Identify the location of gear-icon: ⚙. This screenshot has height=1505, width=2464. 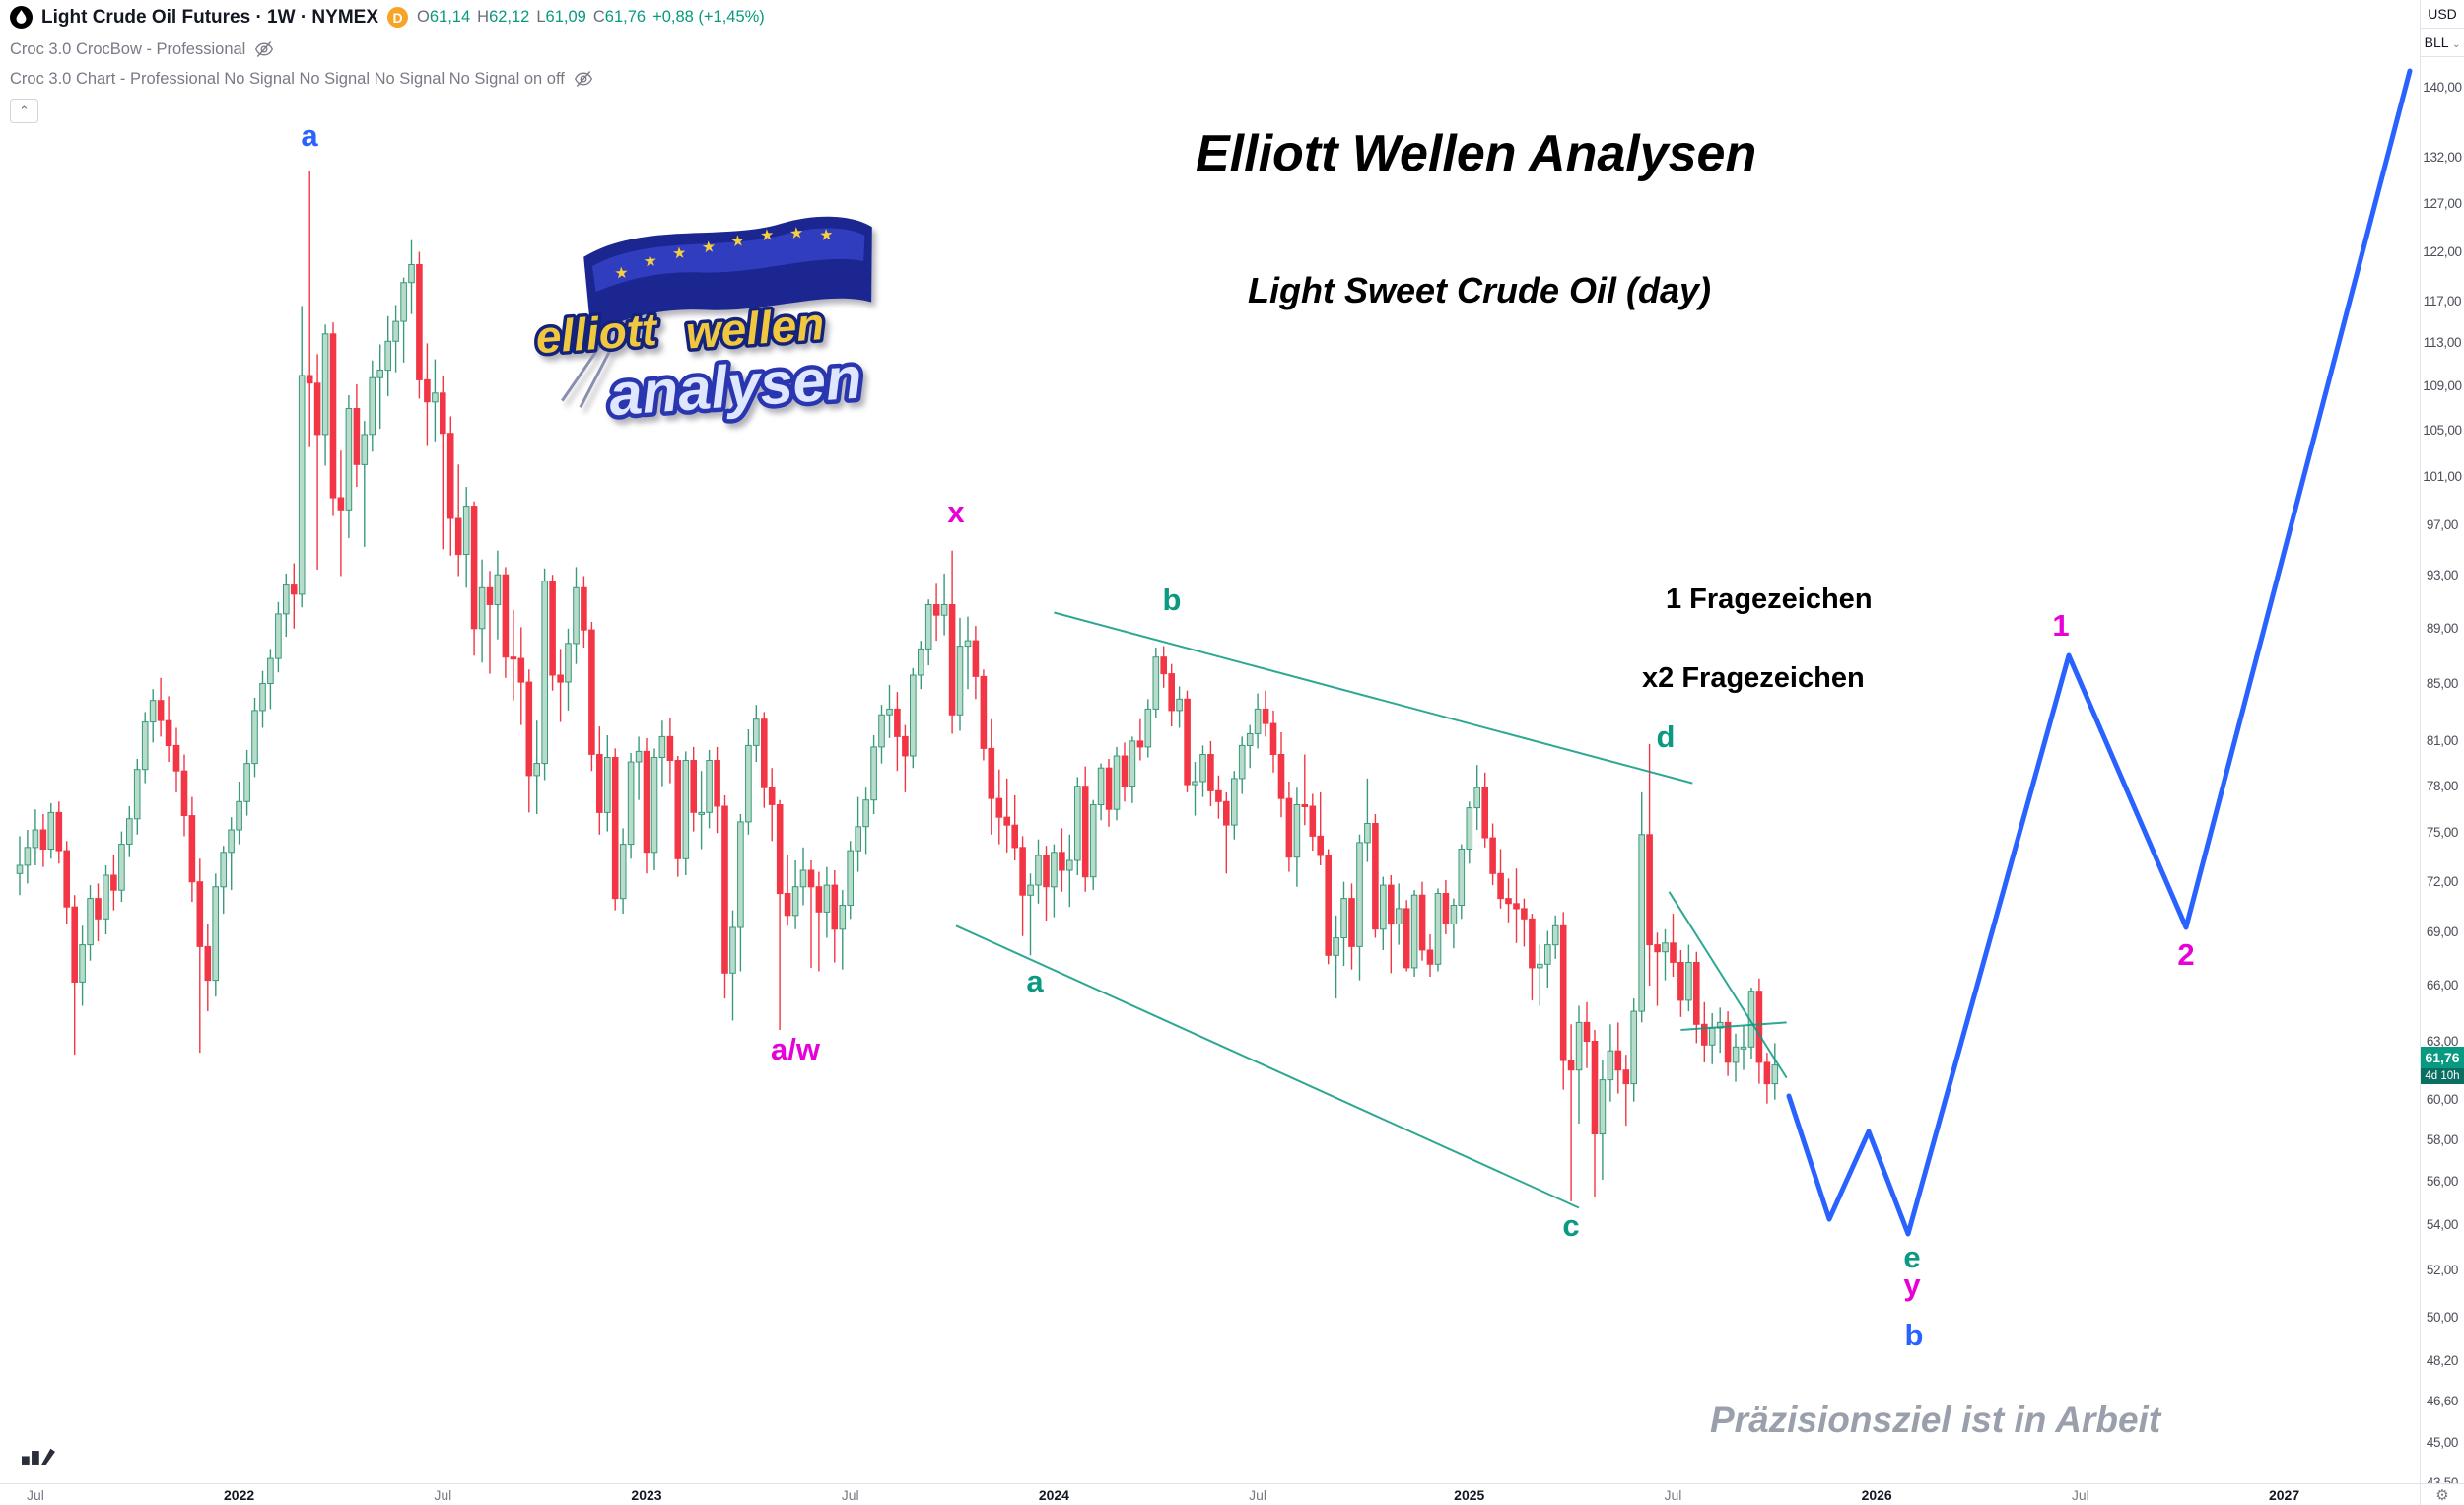
(2442, 1495).